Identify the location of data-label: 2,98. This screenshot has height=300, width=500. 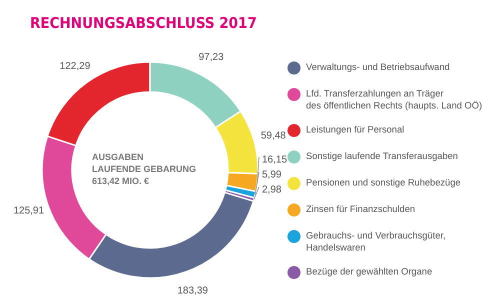
(272, 190).